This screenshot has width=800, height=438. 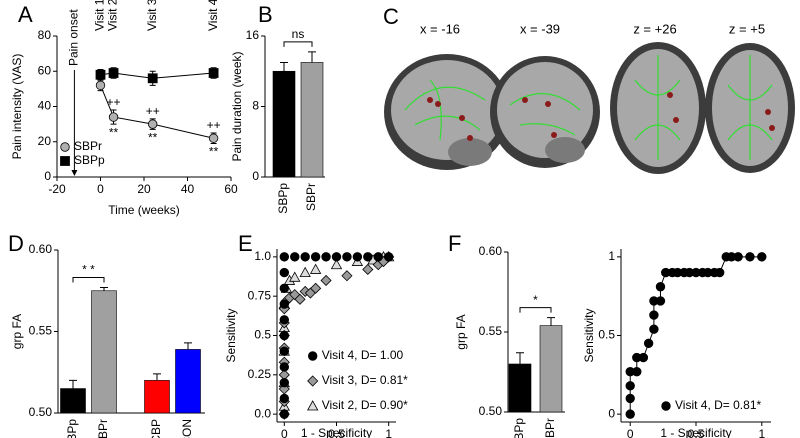 I want to click on panel-letter: C, so click(x=391, y=16).